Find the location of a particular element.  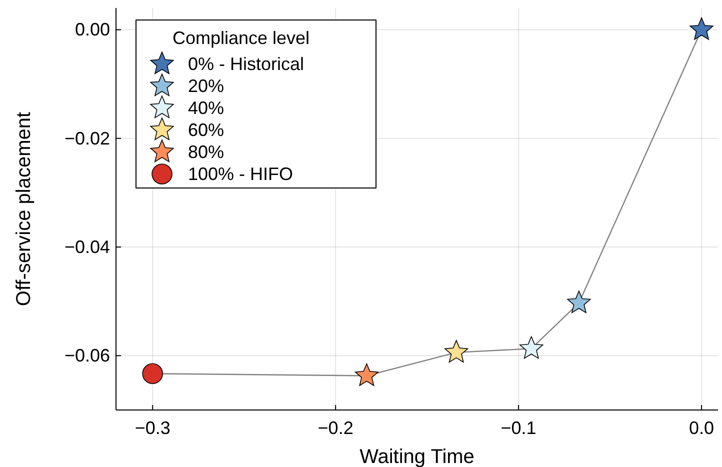

x-tick-label: 0.0 is located at coordinates (701, 428).